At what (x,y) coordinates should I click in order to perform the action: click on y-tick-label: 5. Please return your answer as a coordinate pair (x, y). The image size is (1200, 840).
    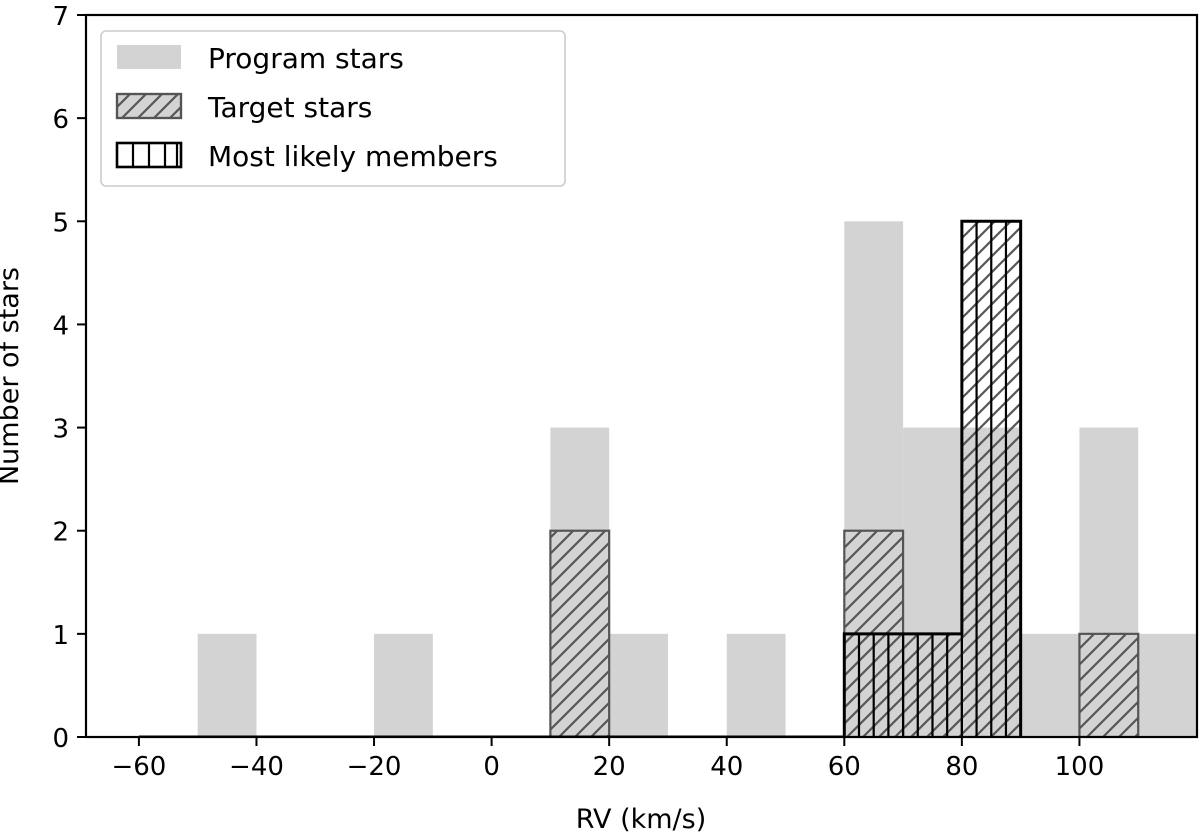
    Looking at the image, I should click on (60, 223).